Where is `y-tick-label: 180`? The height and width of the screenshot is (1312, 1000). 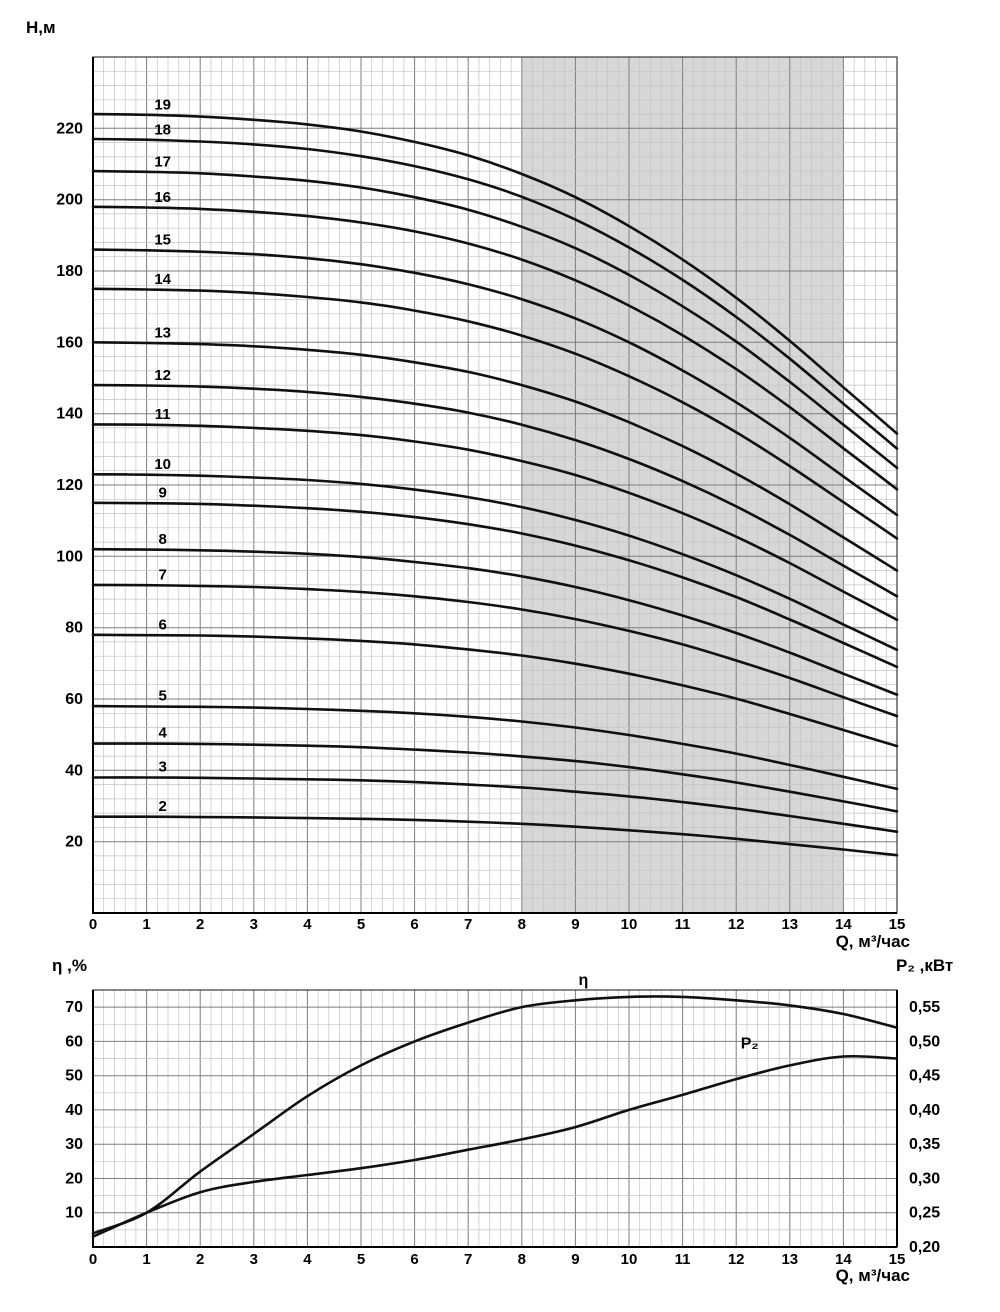
y-tick-label: 180 is located at coordinates (69, 271).